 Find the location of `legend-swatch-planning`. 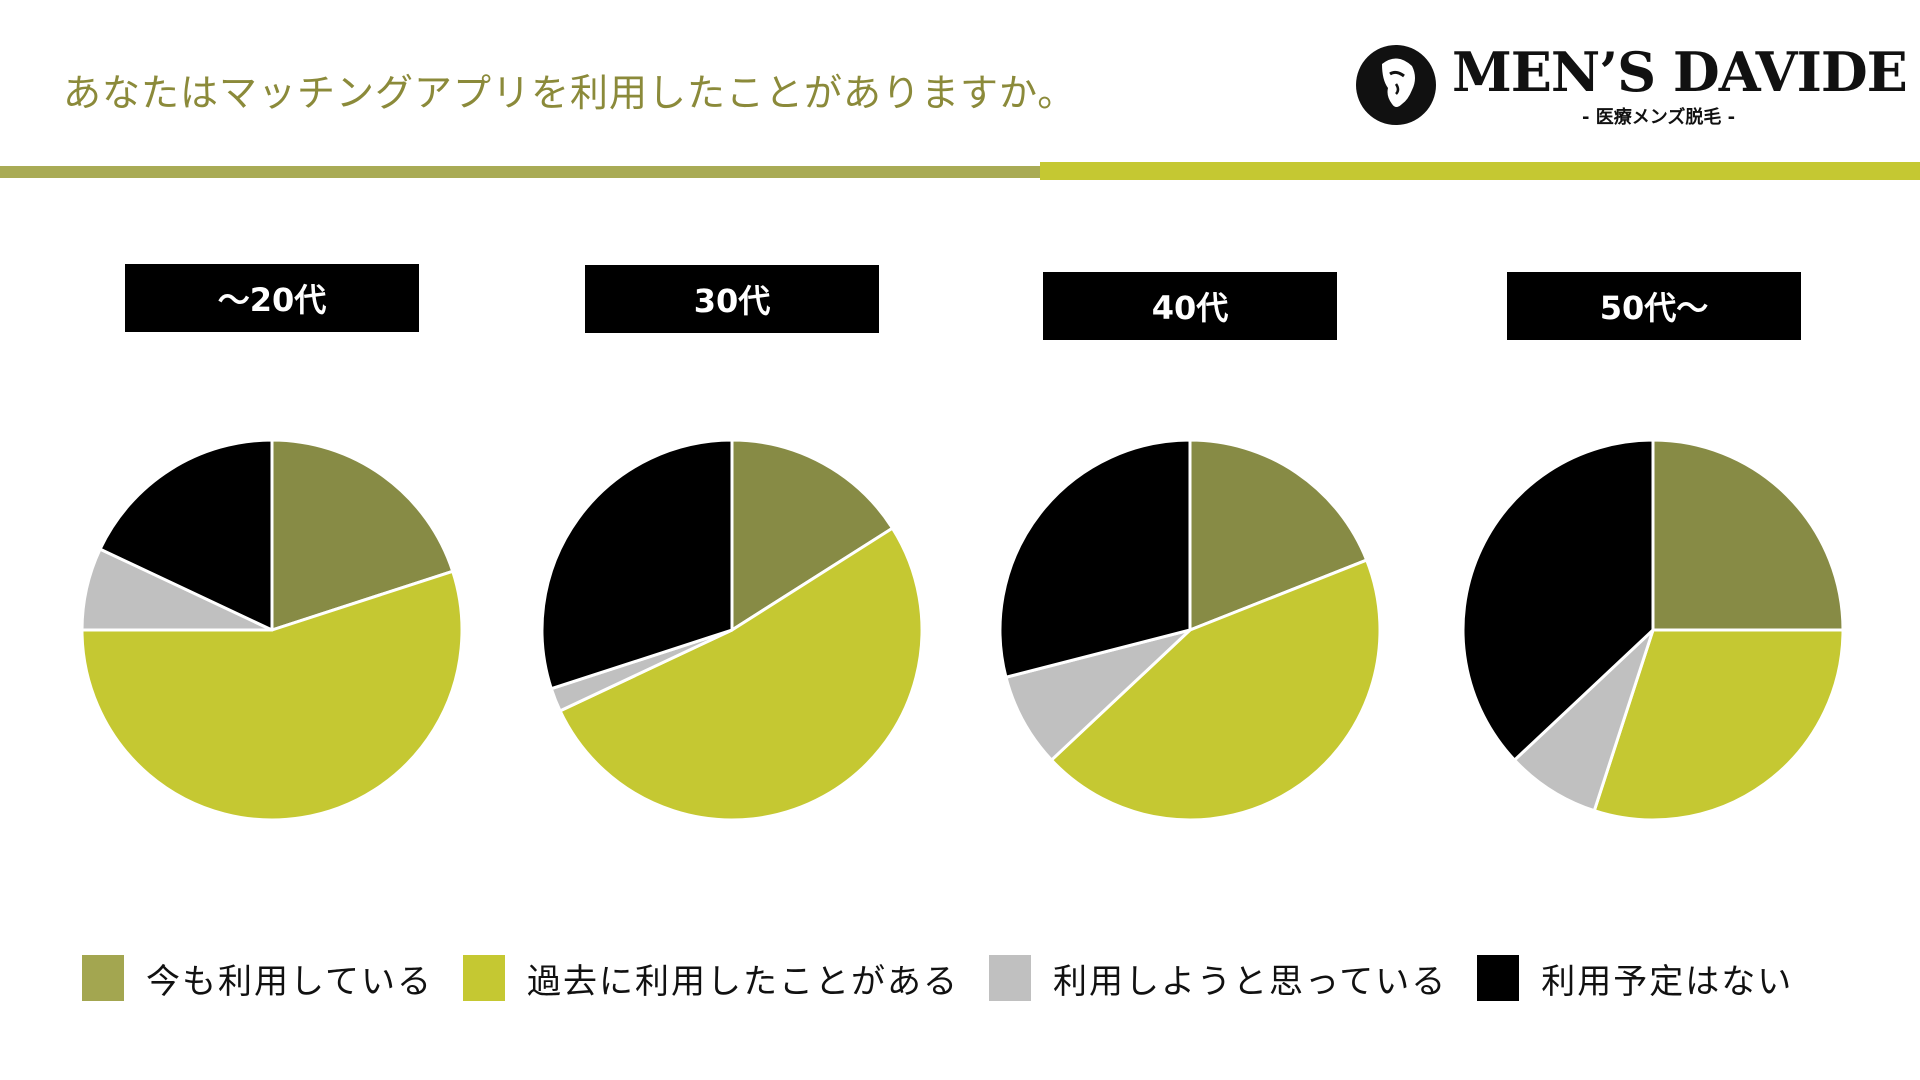

legend-swatch-planning is located at coordinates (1009, 978).